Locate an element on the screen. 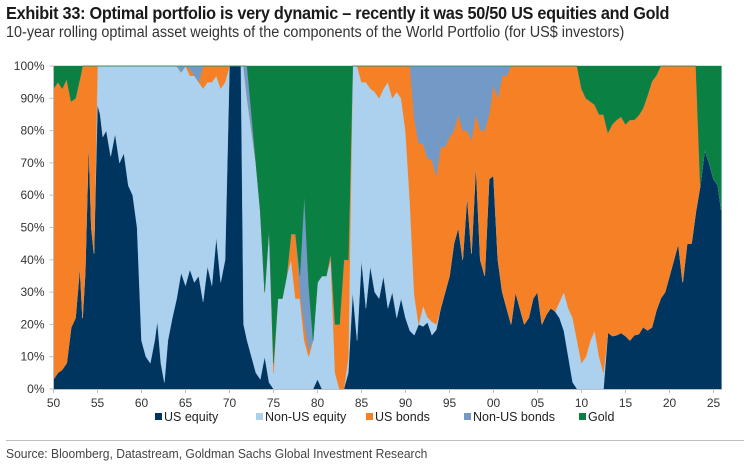 The height and width of the screenshot is (470, 750). x-tick-label: 00 is located at coordinates (494, 403).